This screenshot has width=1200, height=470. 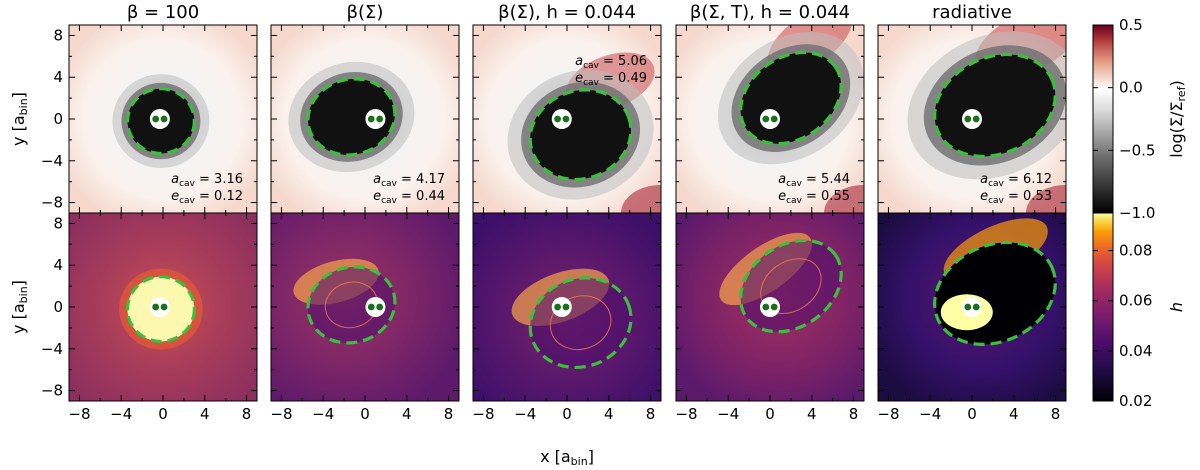 What do you see at coordinates (58, 119) in the screenshot?
I see `y-tick-label: 0` at bounding box center [58, 119].